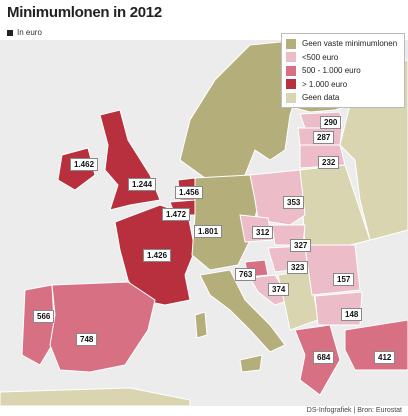 This screenshot has height=416, width=408. I want to click on value-label-slovakia: 327, so click(301, 245).